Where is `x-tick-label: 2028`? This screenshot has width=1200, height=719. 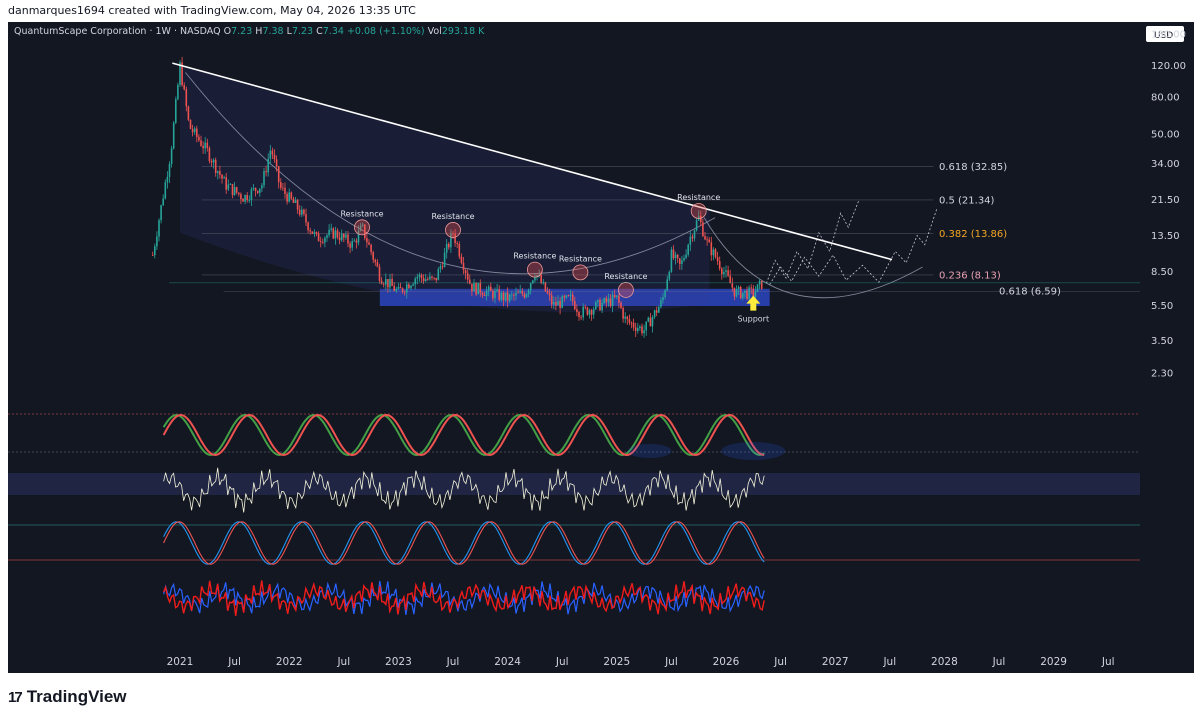 x-tick-label: 2028 is located at coordinates (944, 662).